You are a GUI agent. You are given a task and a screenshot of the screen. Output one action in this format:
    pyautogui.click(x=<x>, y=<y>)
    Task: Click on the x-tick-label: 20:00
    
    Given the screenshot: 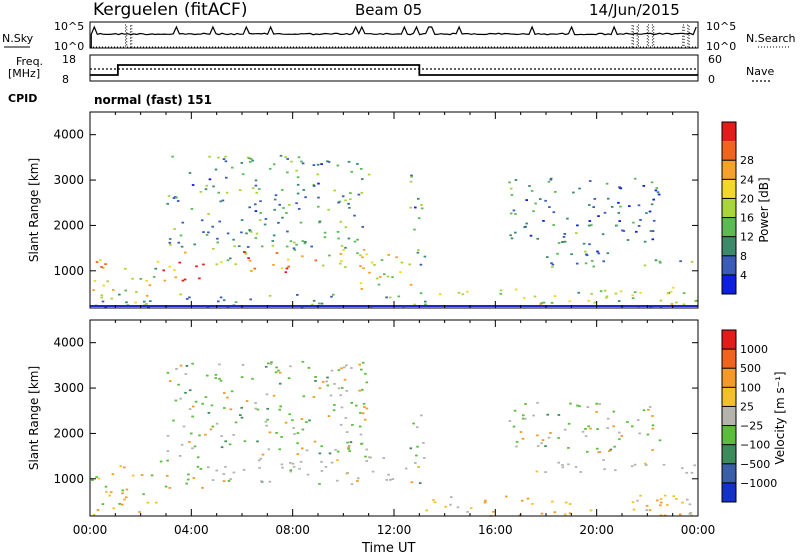 What is the action you would take?
    pyautogui.click(x=596, y=530)
    